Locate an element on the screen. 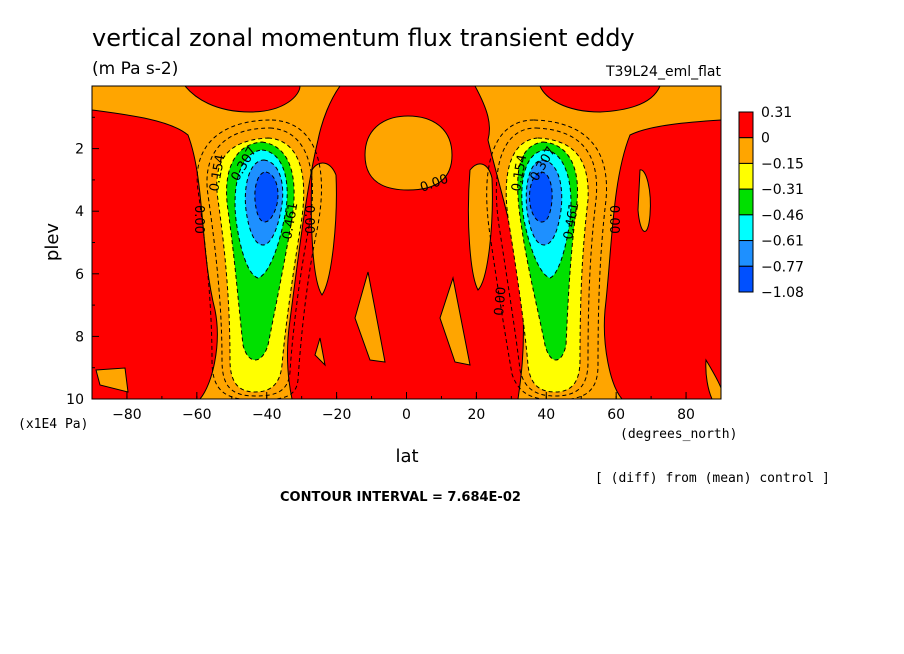  colorbar: 0.31 0 −0.15 −0.31 −0.46 −0.61 −0.77 −1.08 is located at coordinates (771, 203).